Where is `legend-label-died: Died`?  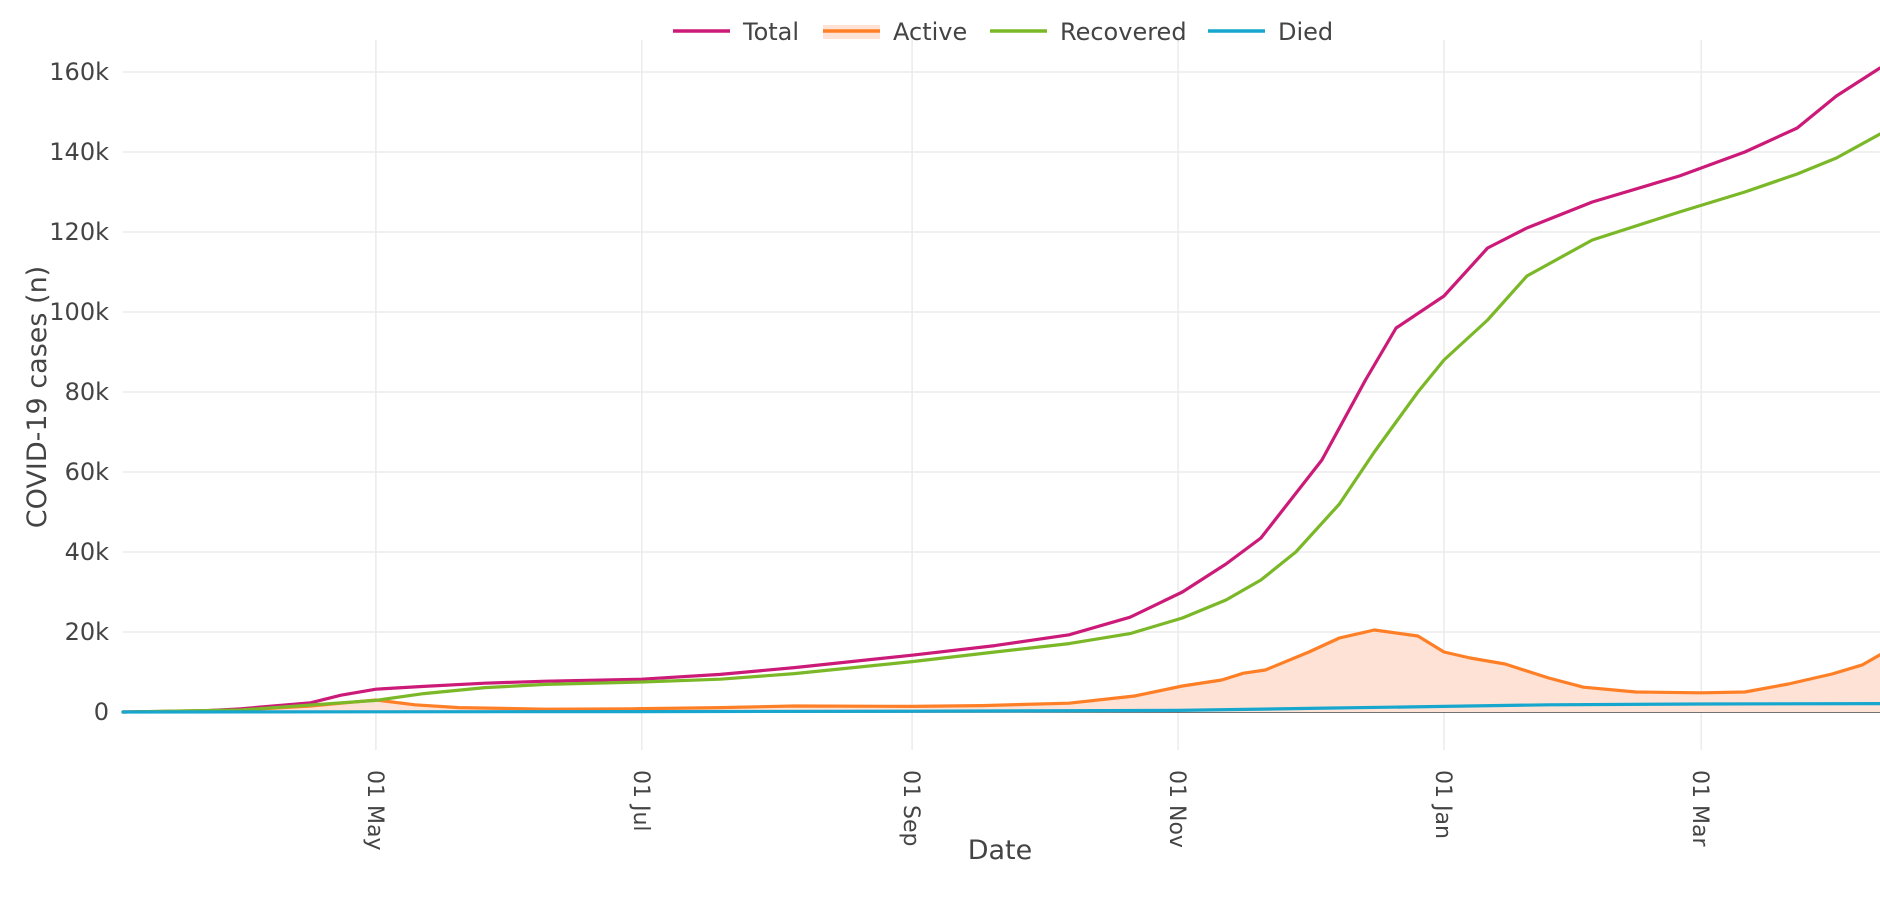 legend-label-died: Died is located at coordinates (1305, 32).